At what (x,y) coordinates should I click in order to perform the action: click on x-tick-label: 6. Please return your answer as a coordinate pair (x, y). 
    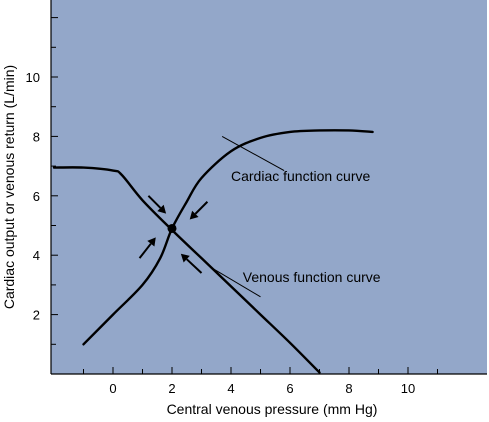
    Looking at the image, I should click on (289, 388).